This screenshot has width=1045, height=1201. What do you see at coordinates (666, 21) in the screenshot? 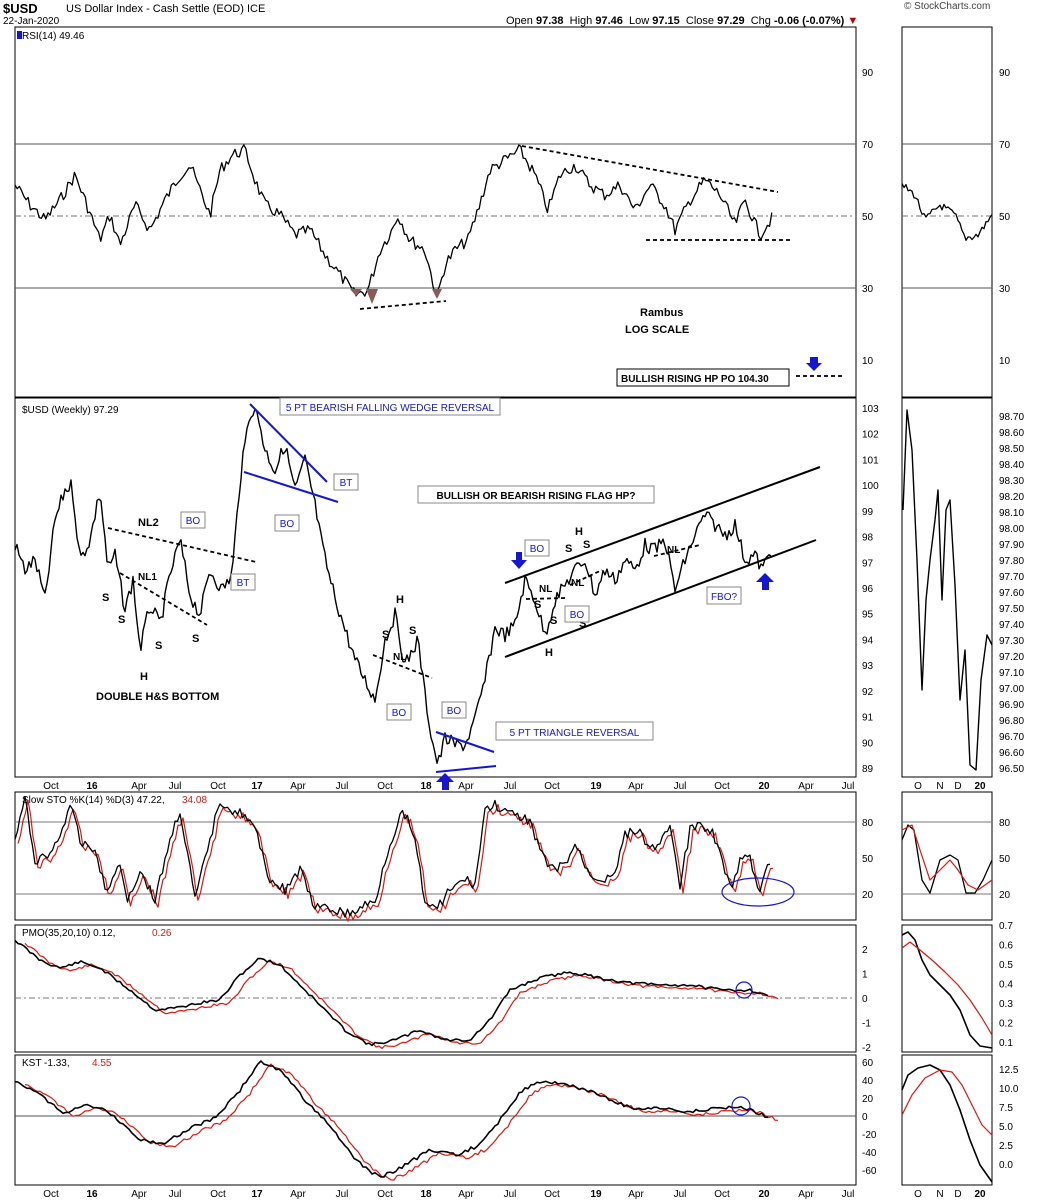
I see `low-value: 97.15` at bounding box center [666, 21].